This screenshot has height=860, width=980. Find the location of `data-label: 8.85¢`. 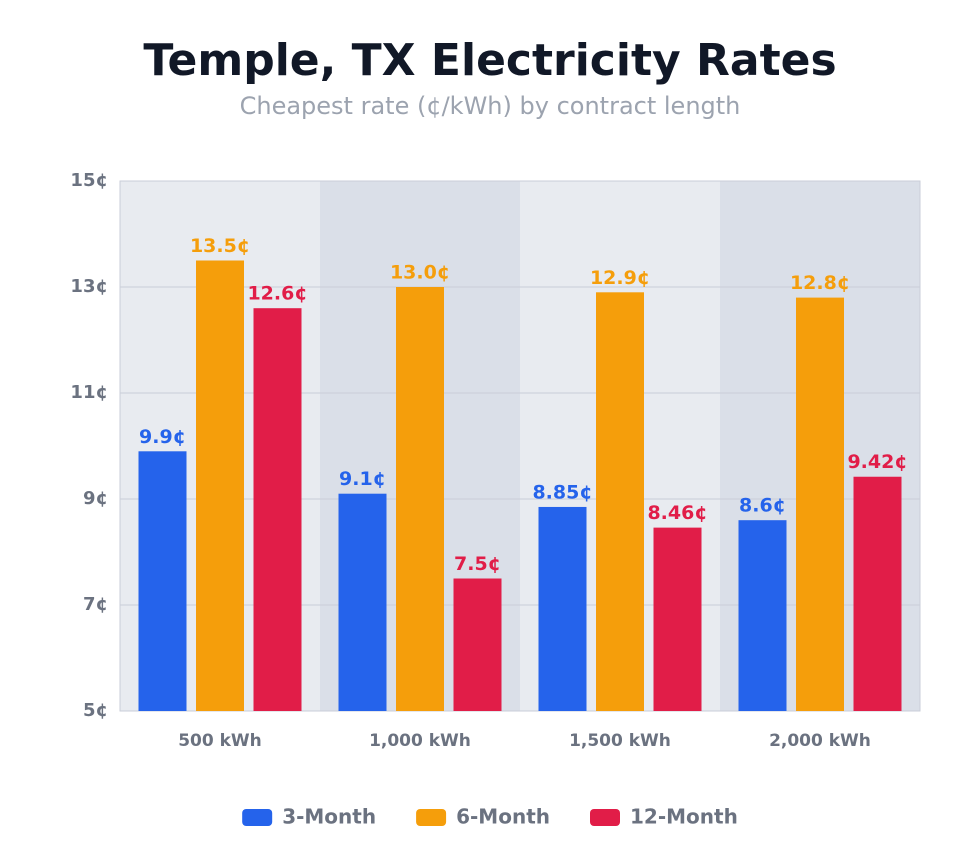

data-label: 8.85¢ is located at coordinates (562, 492).